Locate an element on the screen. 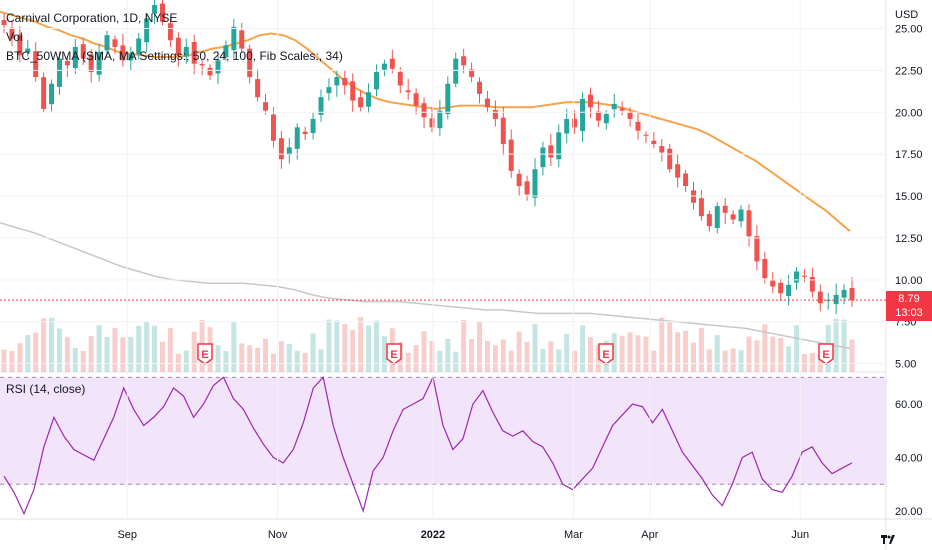 The width and height of the screenshot is (932, 550). time-tick-label: Jun is located at coordinates (800, 535).